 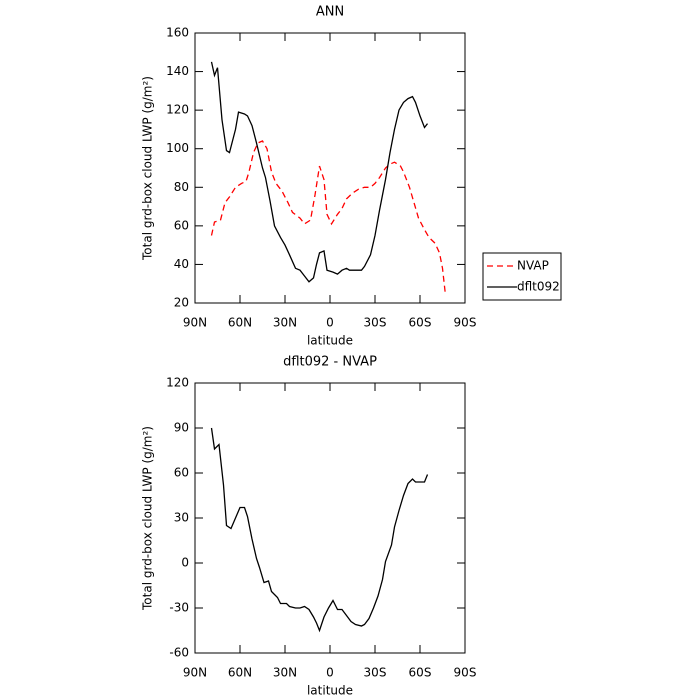 I want to click on y-tick-label: 20, so click(x=181, y=303).